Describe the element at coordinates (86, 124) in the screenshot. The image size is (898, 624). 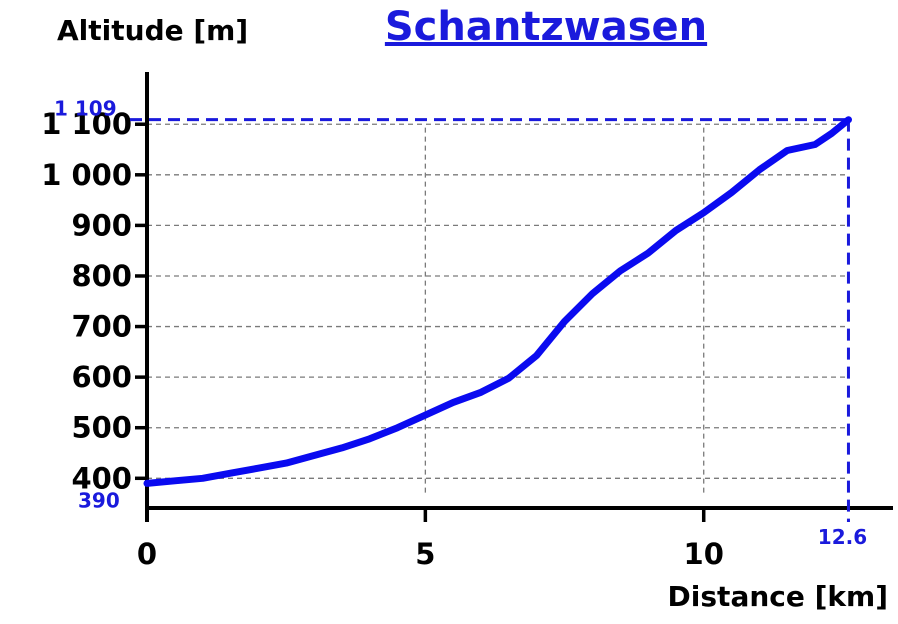
I see `y-tick-label-7: 1 100` at that location.